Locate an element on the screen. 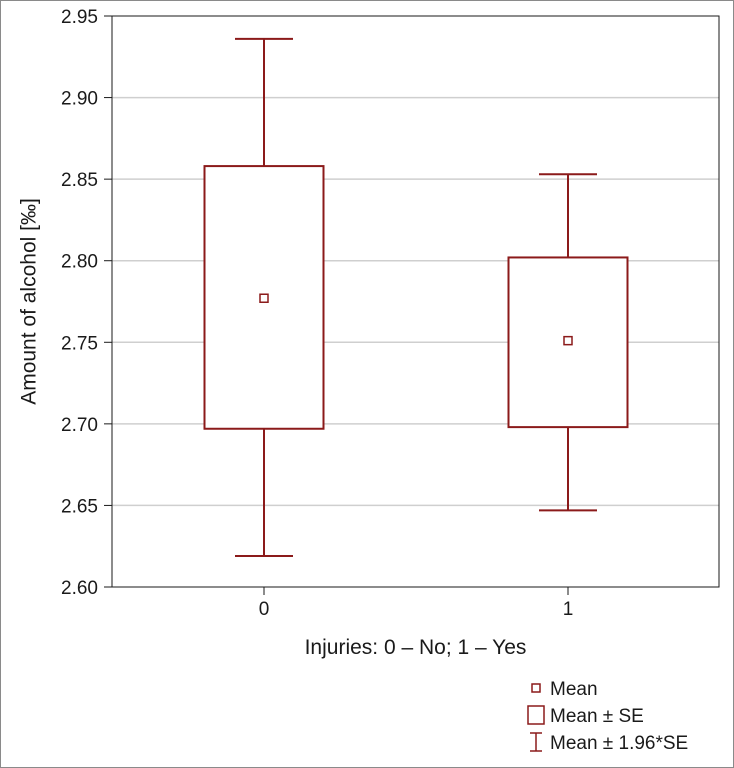 The width and height of the screenshot is (734, 768). legend-box-symbol is located at coordinates (536, 715).